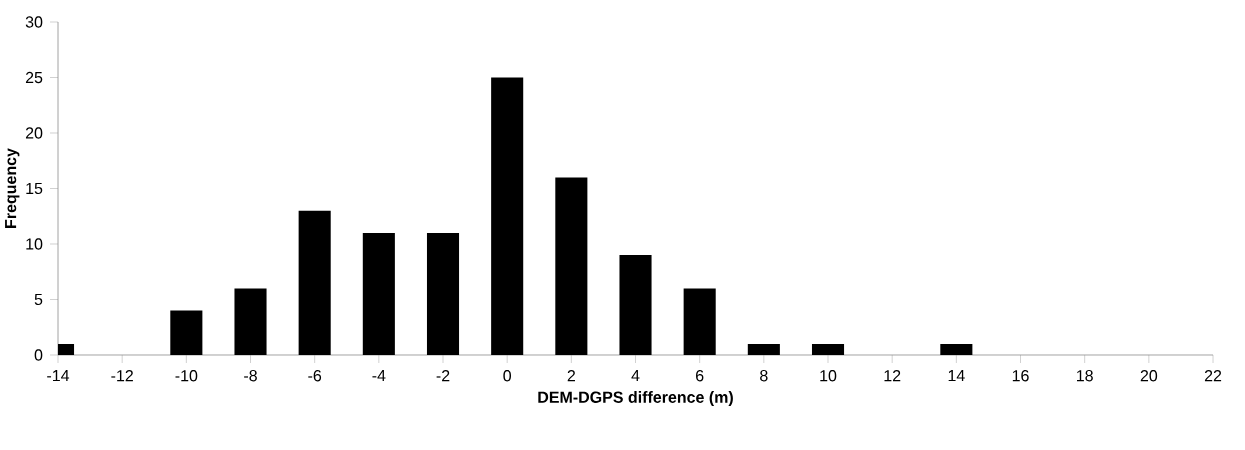  I want to click on x-tick-label: 16, so click(1020, 376).